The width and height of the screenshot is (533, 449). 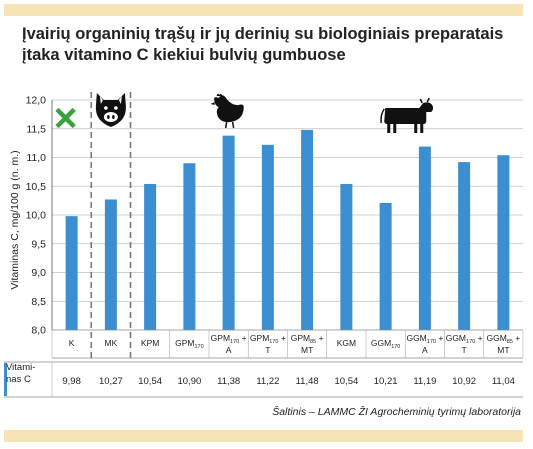 I want to click on value-label: 10,21, so click(x=386, y=381).